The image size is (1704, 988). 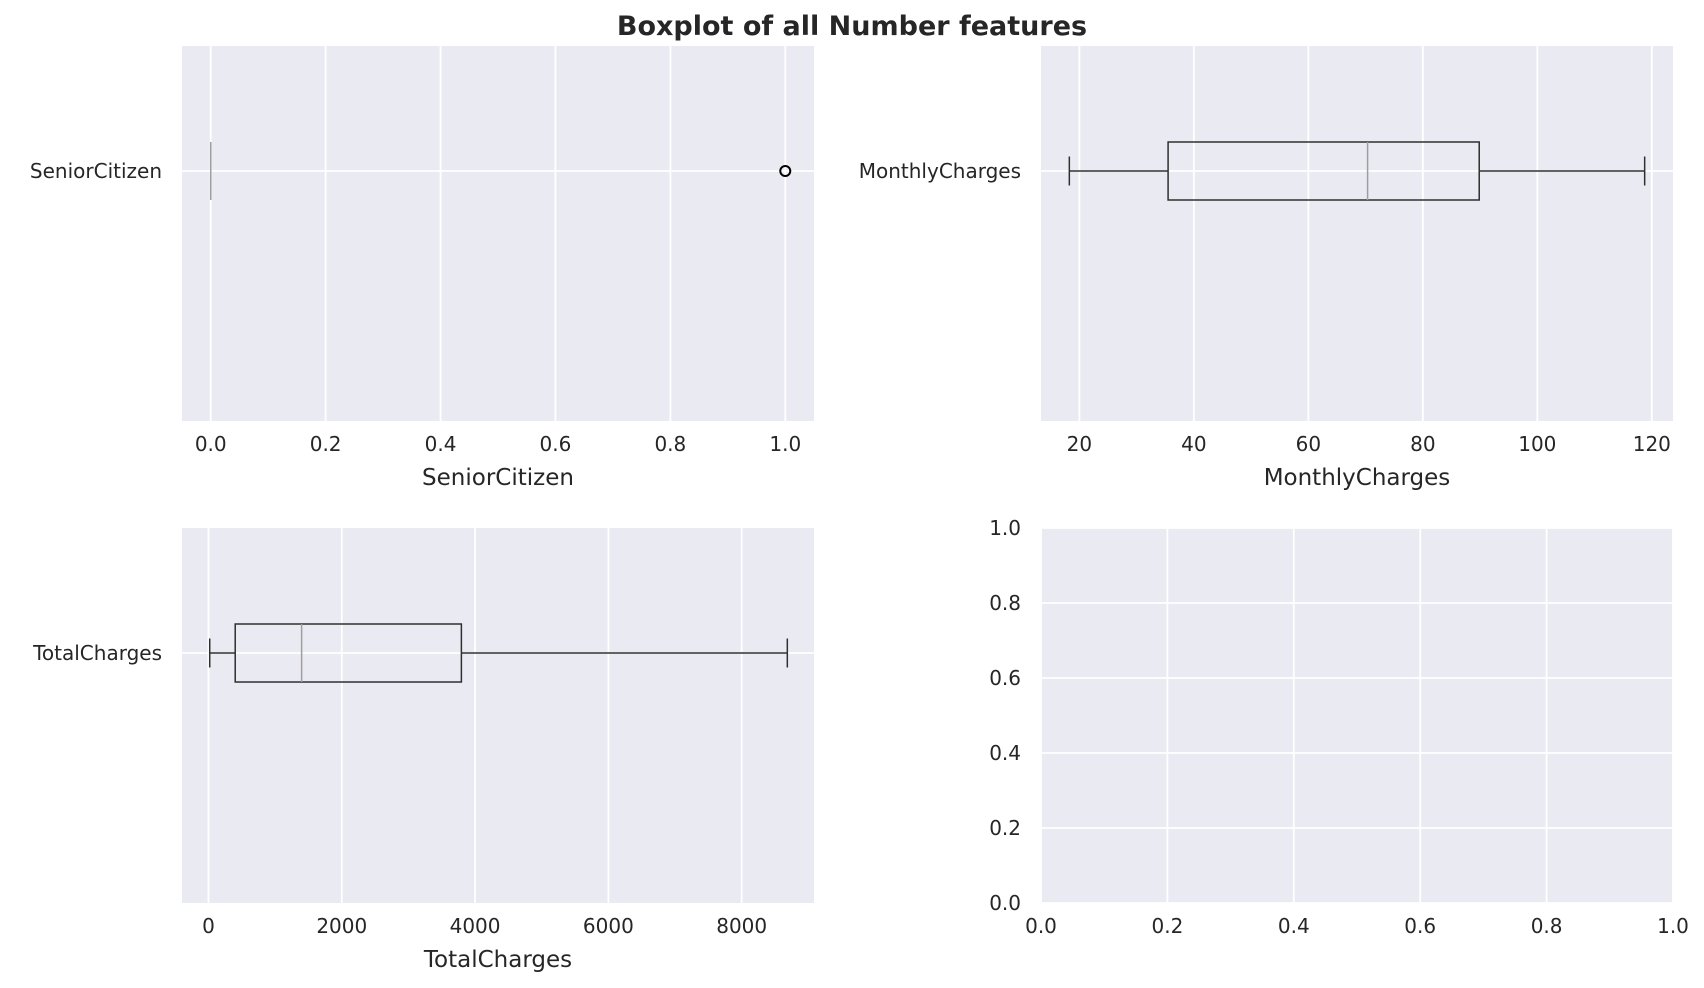 What do you see at coordinates (498, 478) in the screenshot?
I see `x-axis-label: SeniorCitizen` at bounding box center [498, 478].